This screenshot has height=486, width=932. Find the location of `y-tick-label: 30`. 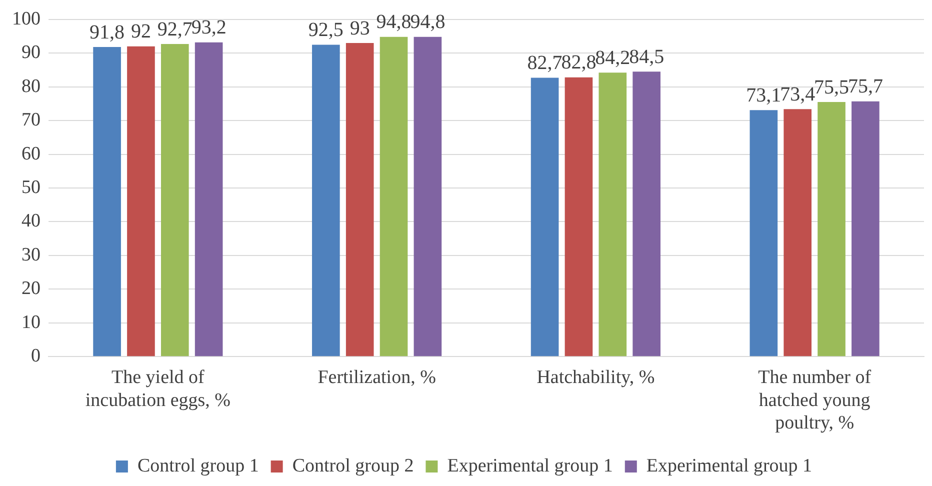

y-tick-label: 30 is located at coordinates (31, 255).